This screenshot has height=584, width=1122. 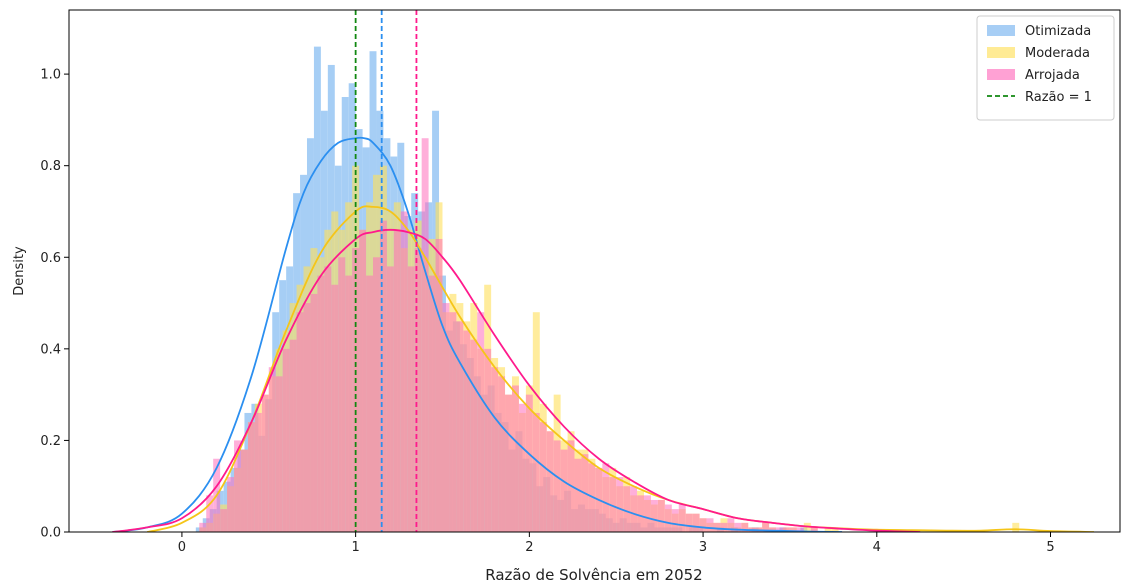 I want to click on x-tick-label: 4, so click(x=877, y=547).